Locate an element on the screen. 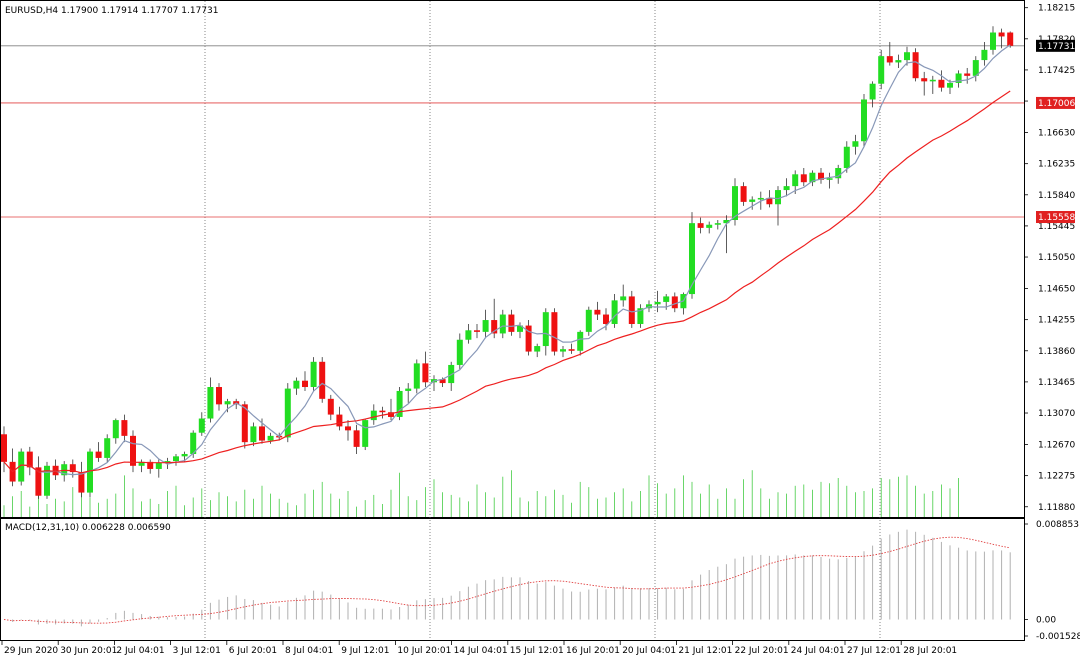  time-tick-label: 2 Jul 04:01 is located at coordinates (140, 651).